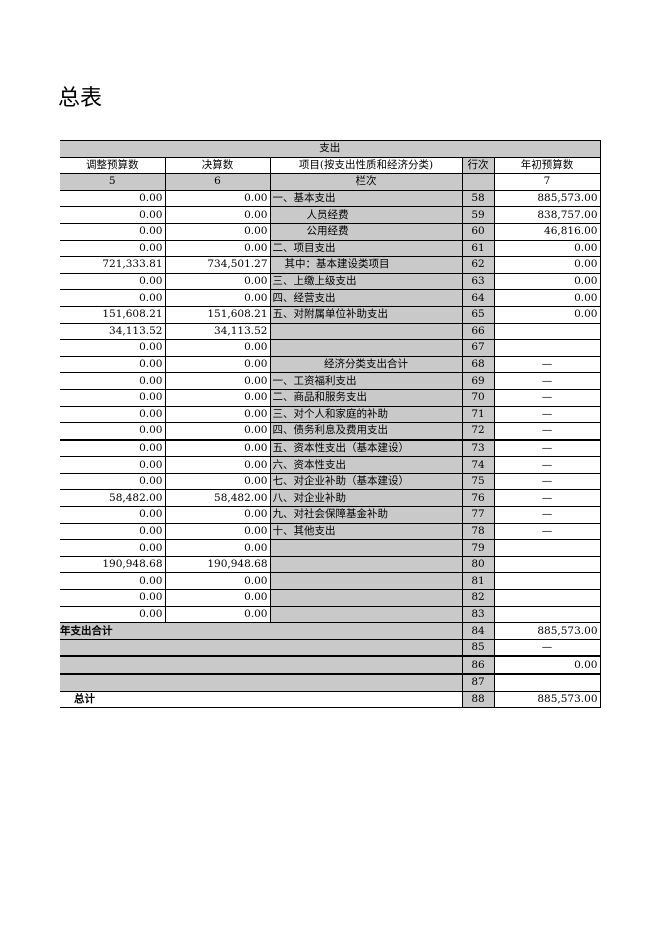 Image resolution: width=662 pixels, height=936 pixels. I want to click on table-row: 0.00 0.00 四、经营支出 64 0.00, so click(330, 298).